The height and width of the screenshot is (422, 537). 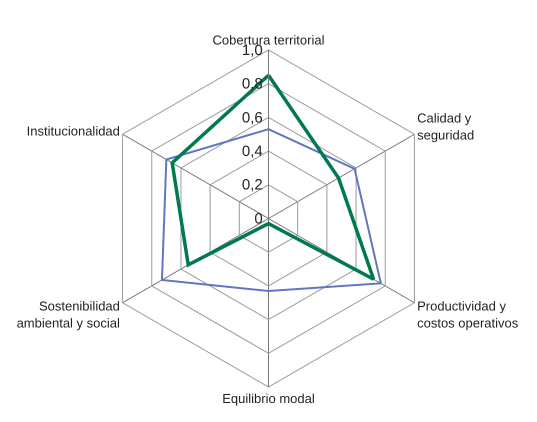 I want to click on spoke-label: Calidad y seguridad, so click(x=445, y=126).